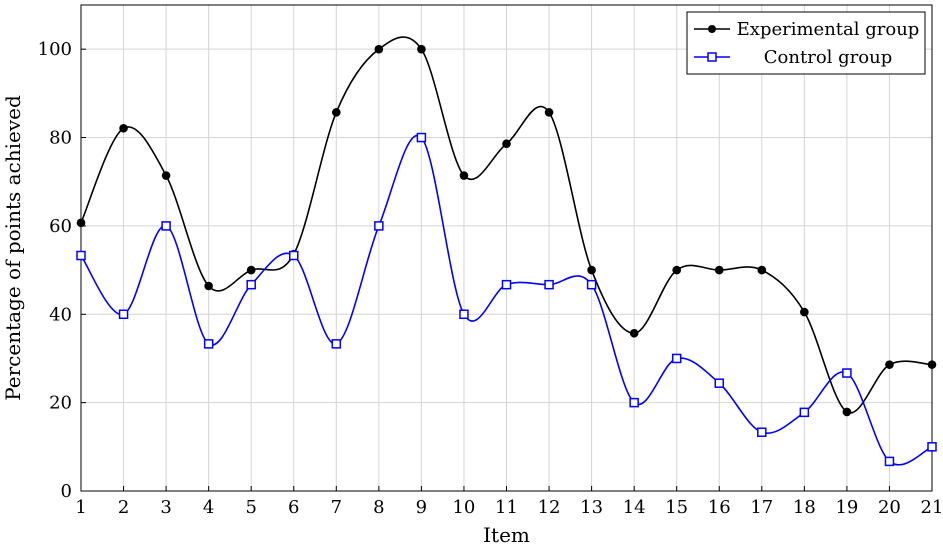  What do you see at coordinates (828, 57) in the screenshot?
I see `legend-label-control: Control group` at bounding box center [828, 57].